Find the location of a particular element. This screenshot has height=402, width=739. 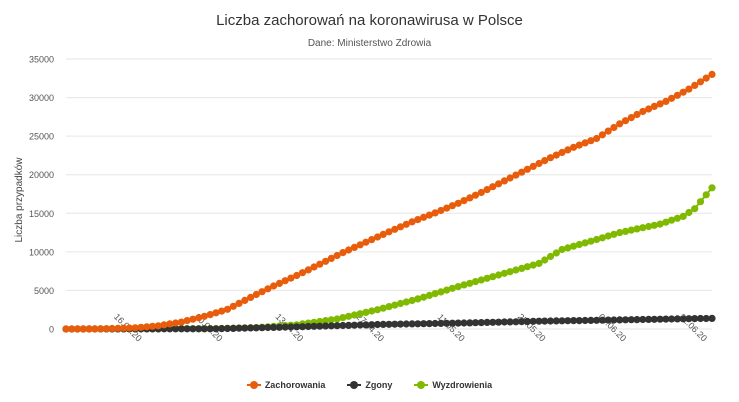

legend-item-zgony: Zgony is located at coordinates (369, 385).